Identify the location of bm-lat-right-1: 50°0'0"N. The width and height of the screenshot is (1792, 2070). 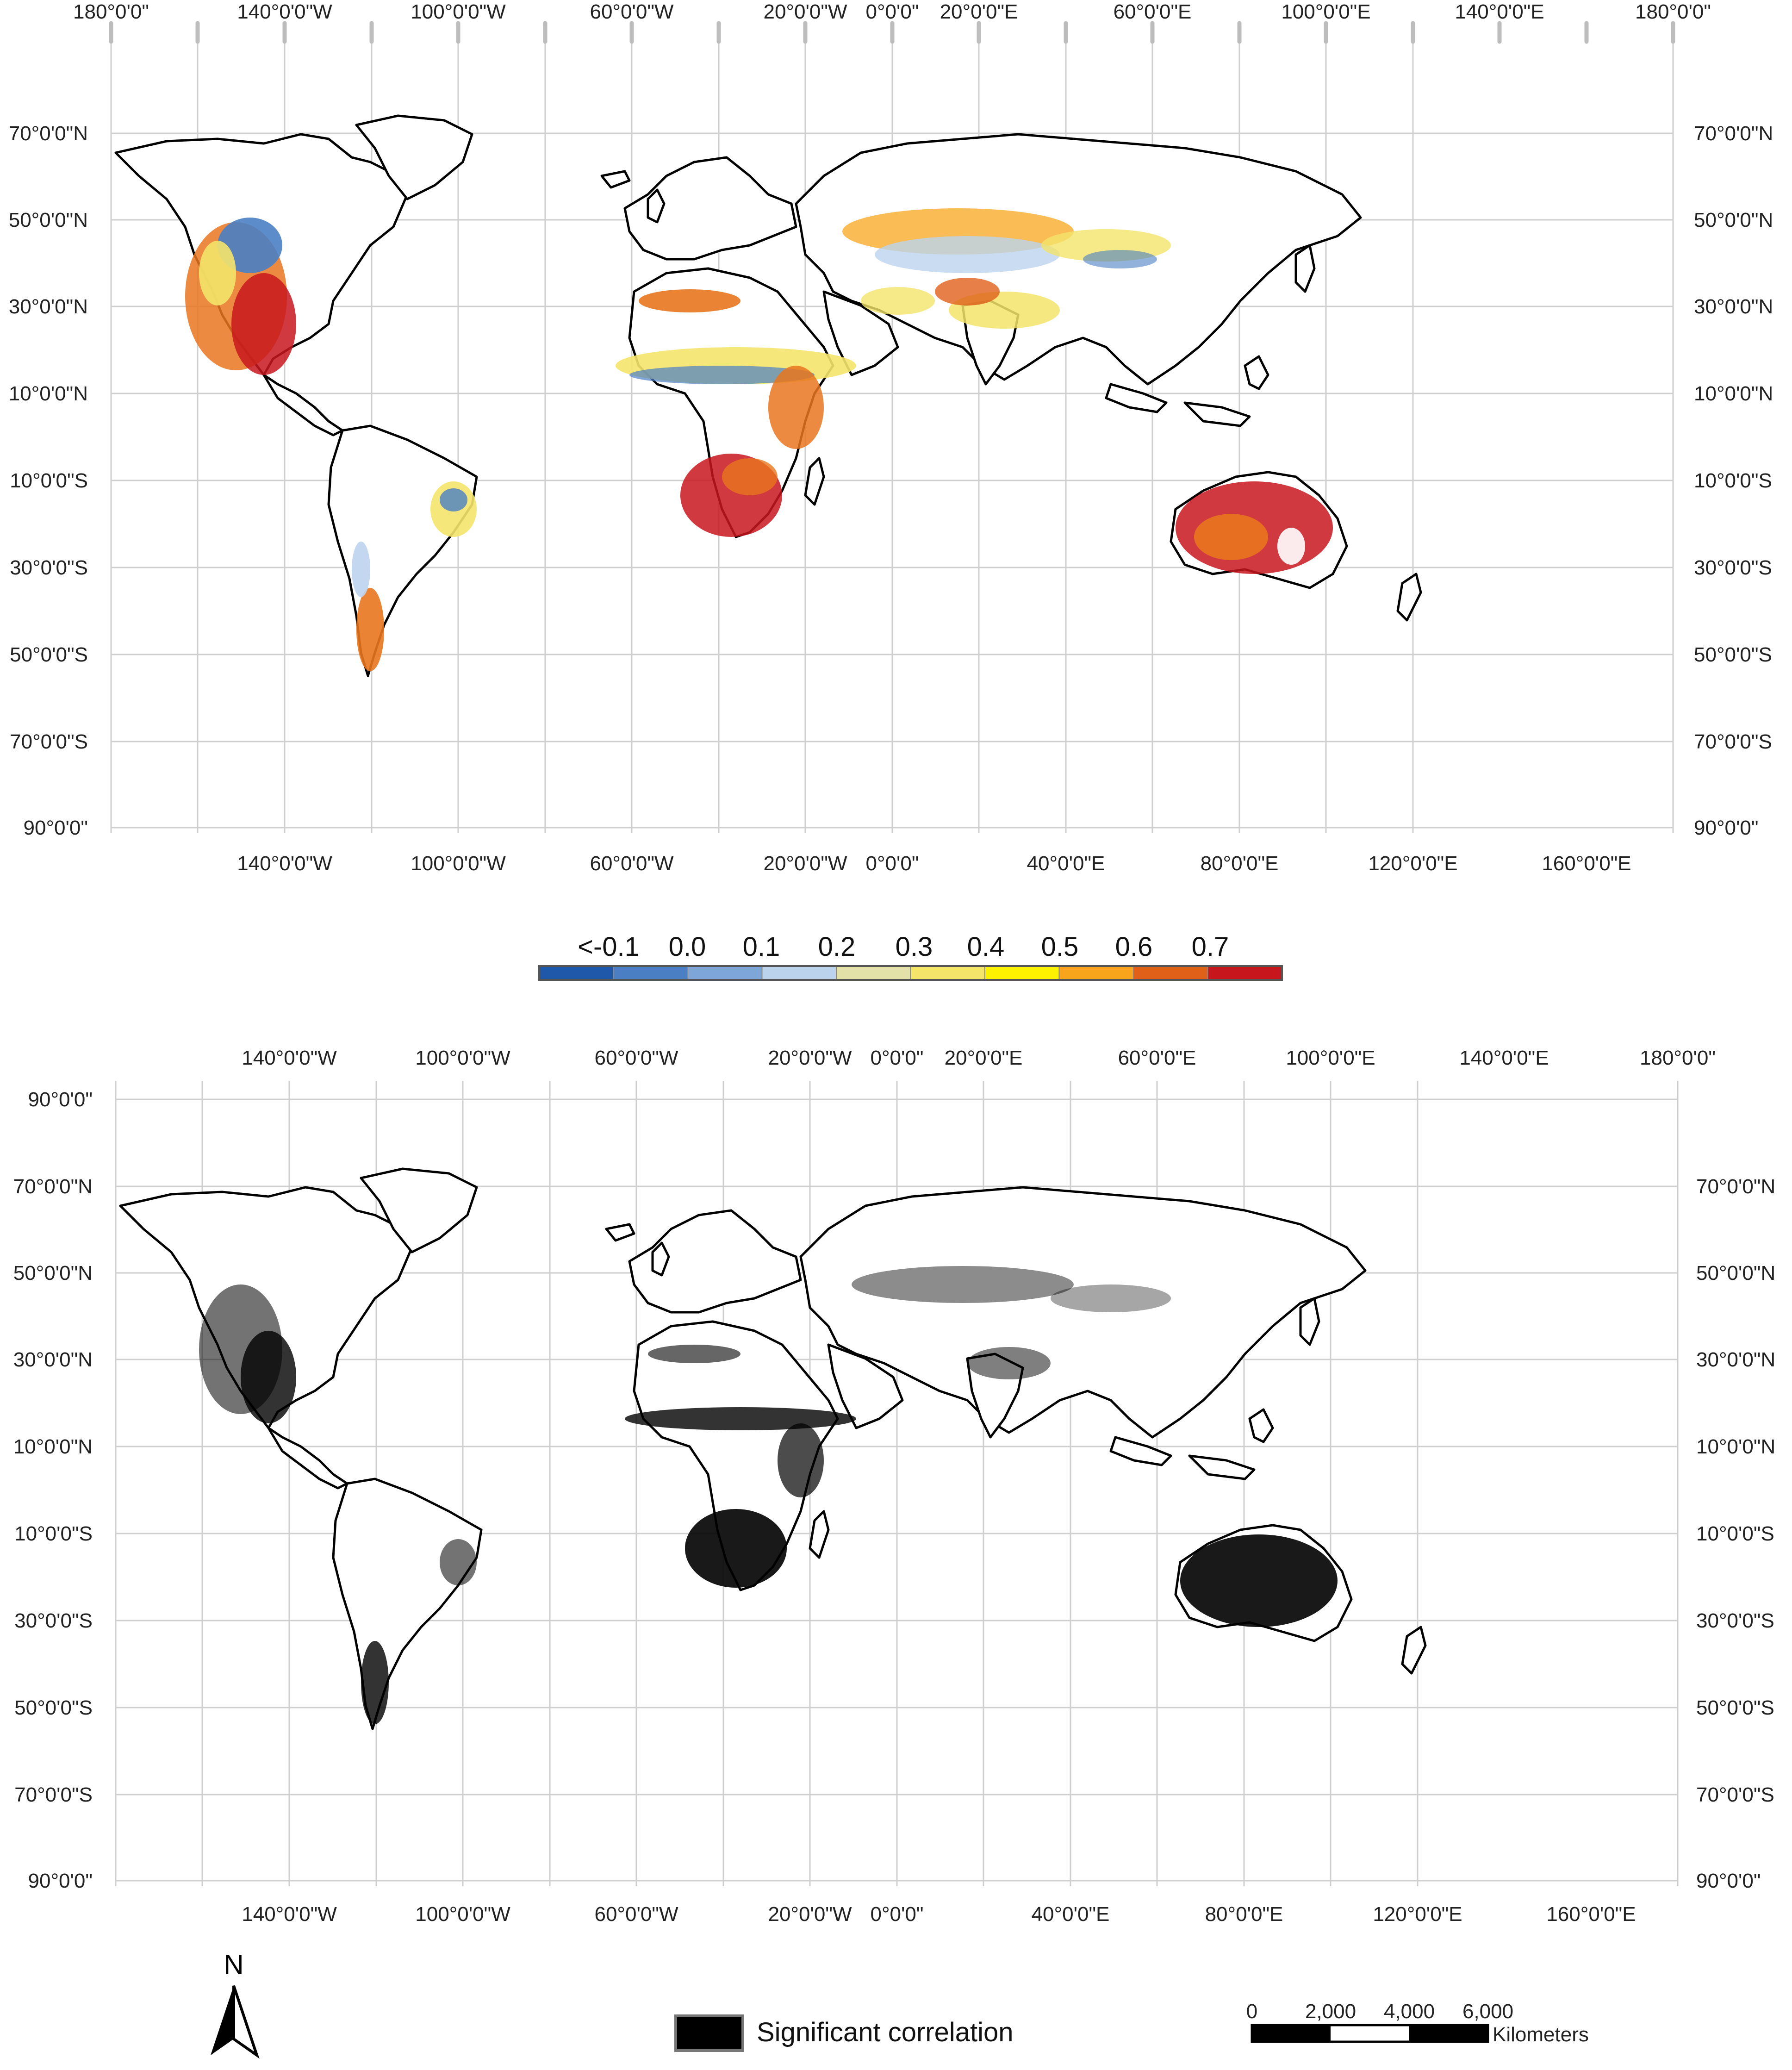
(1735, 1273).